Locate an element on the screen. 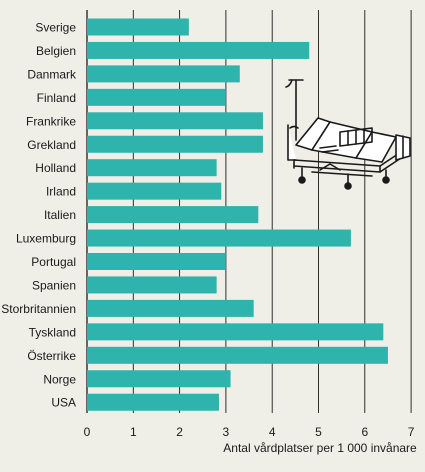 The height and width of the screenshot is (472, 425). x-tick-label: 2 is located at coordinates (179, 432).